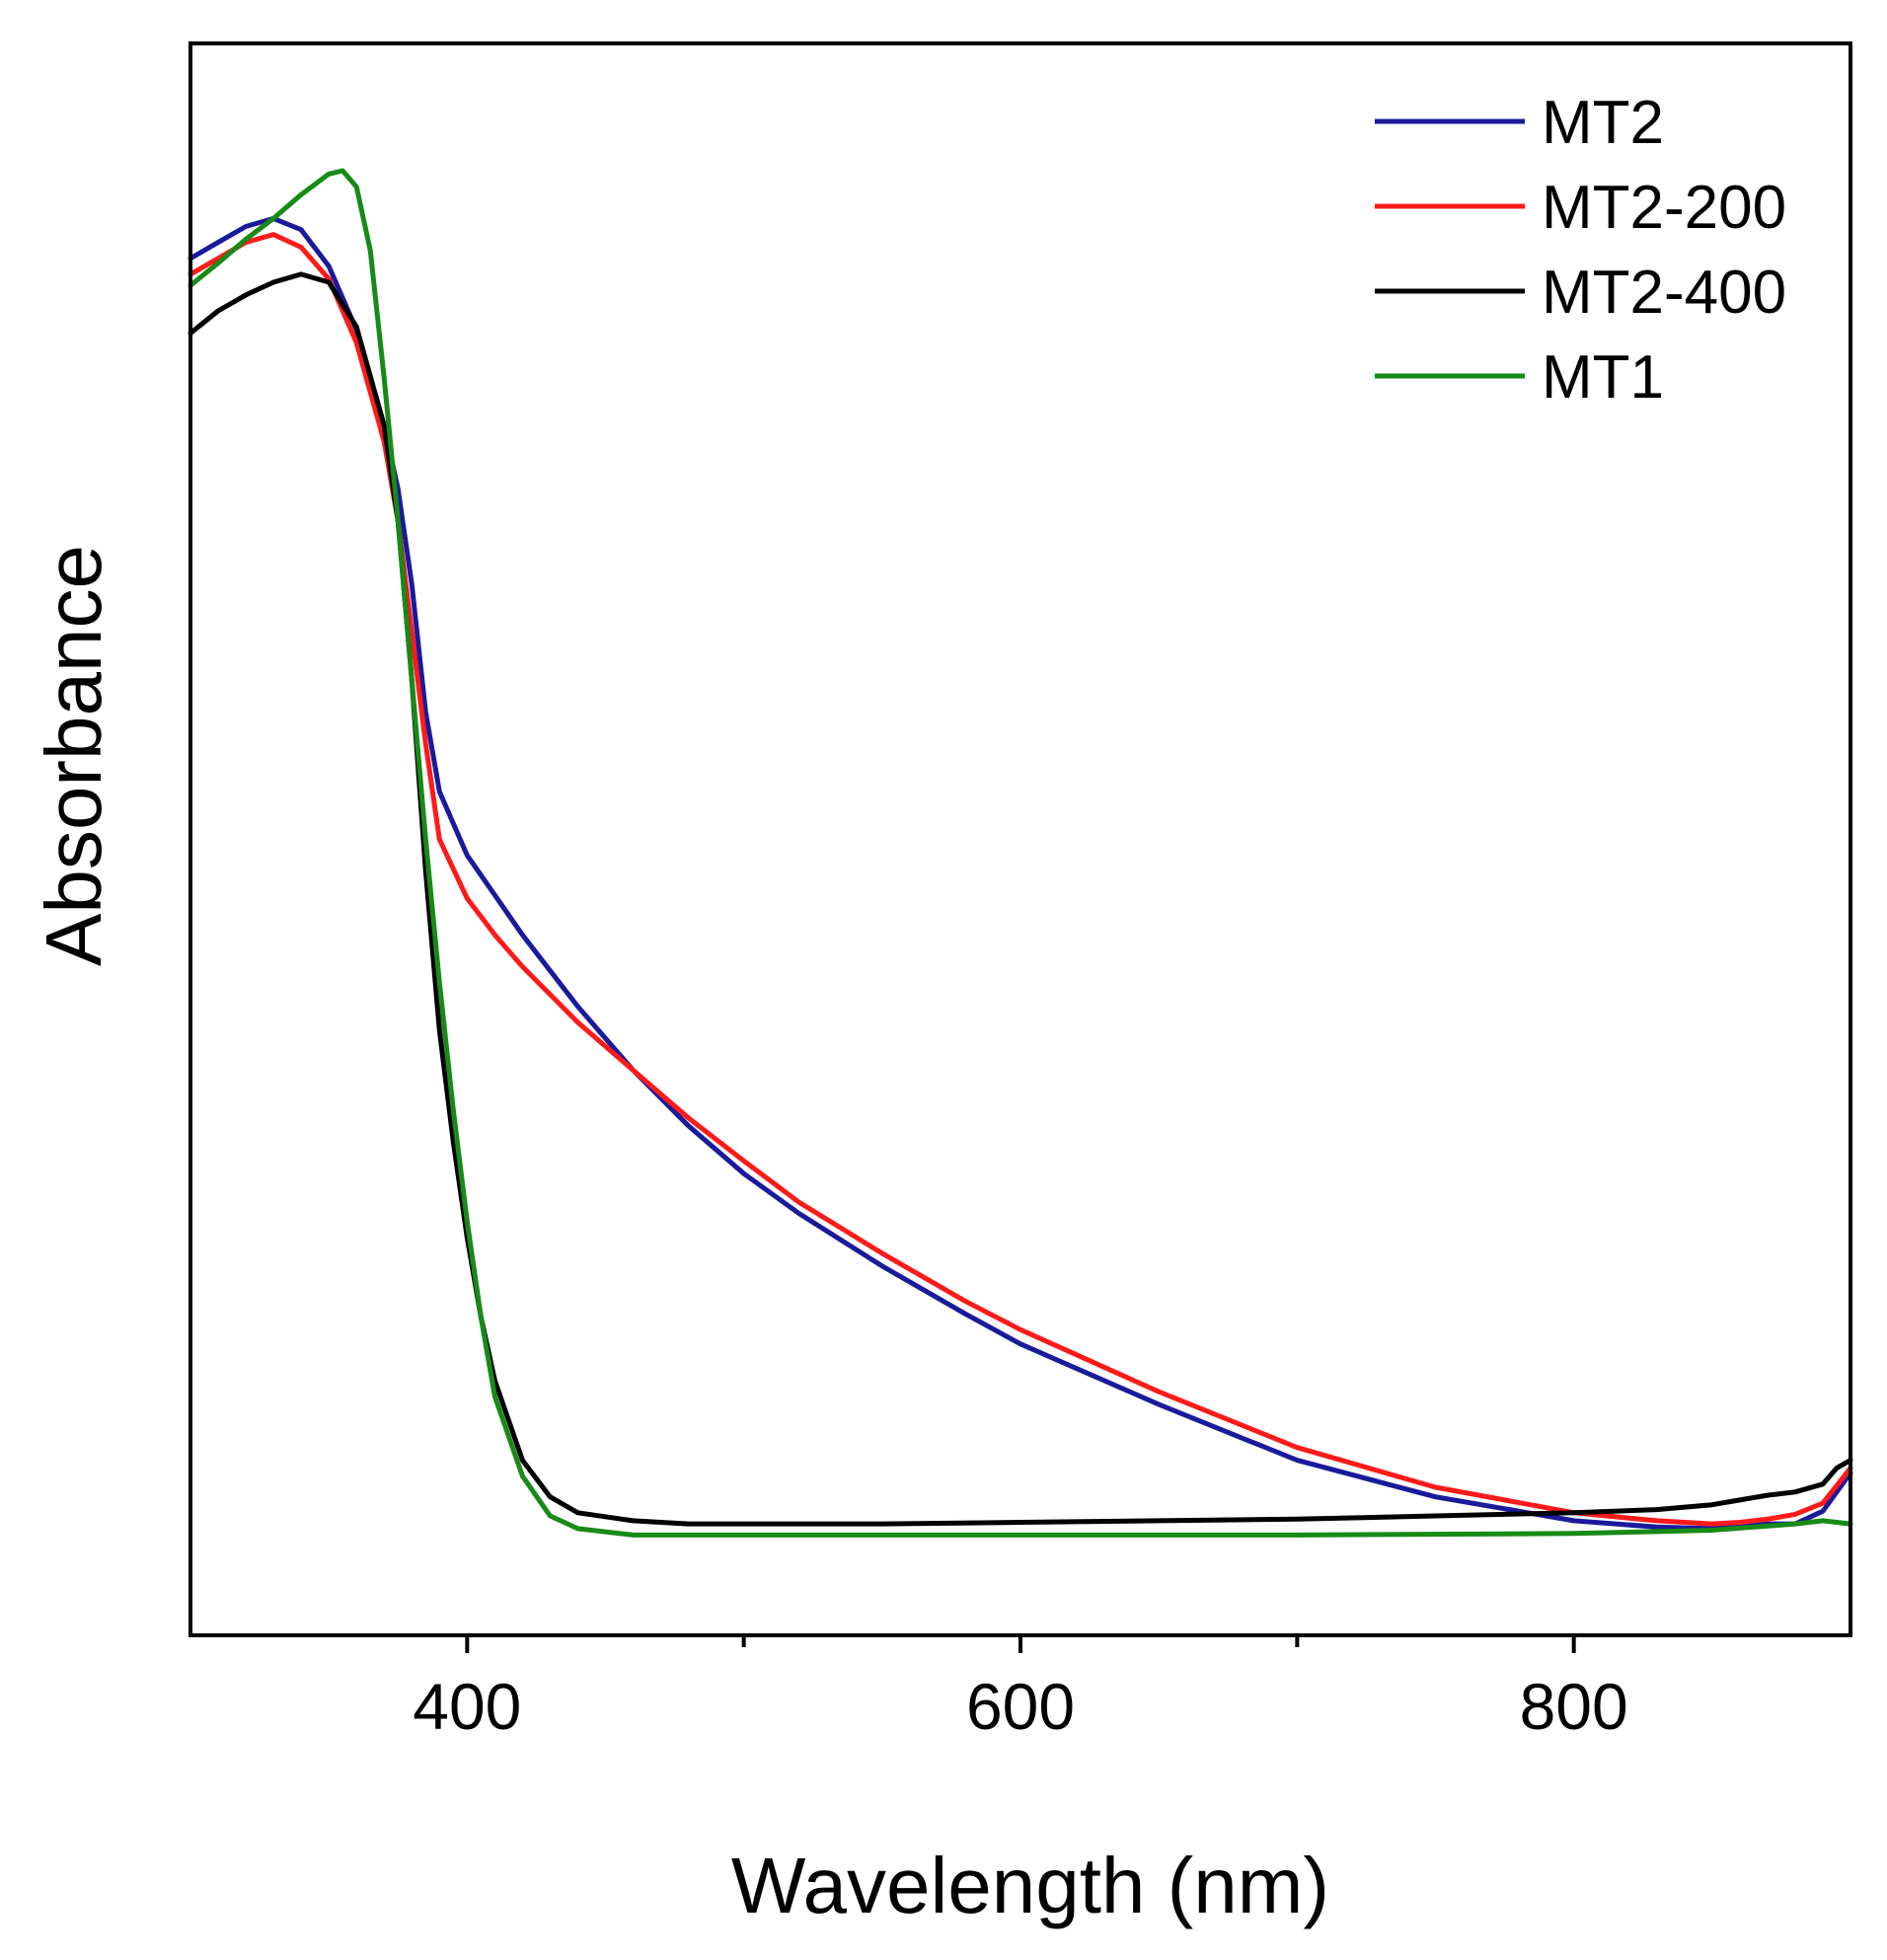 The width and height of the screenshot is (1887, 1960). Describe the element at coordinates (1664, 293) in the screenshot. I see `legend-label-mt2-400: MT2-400` at that location.